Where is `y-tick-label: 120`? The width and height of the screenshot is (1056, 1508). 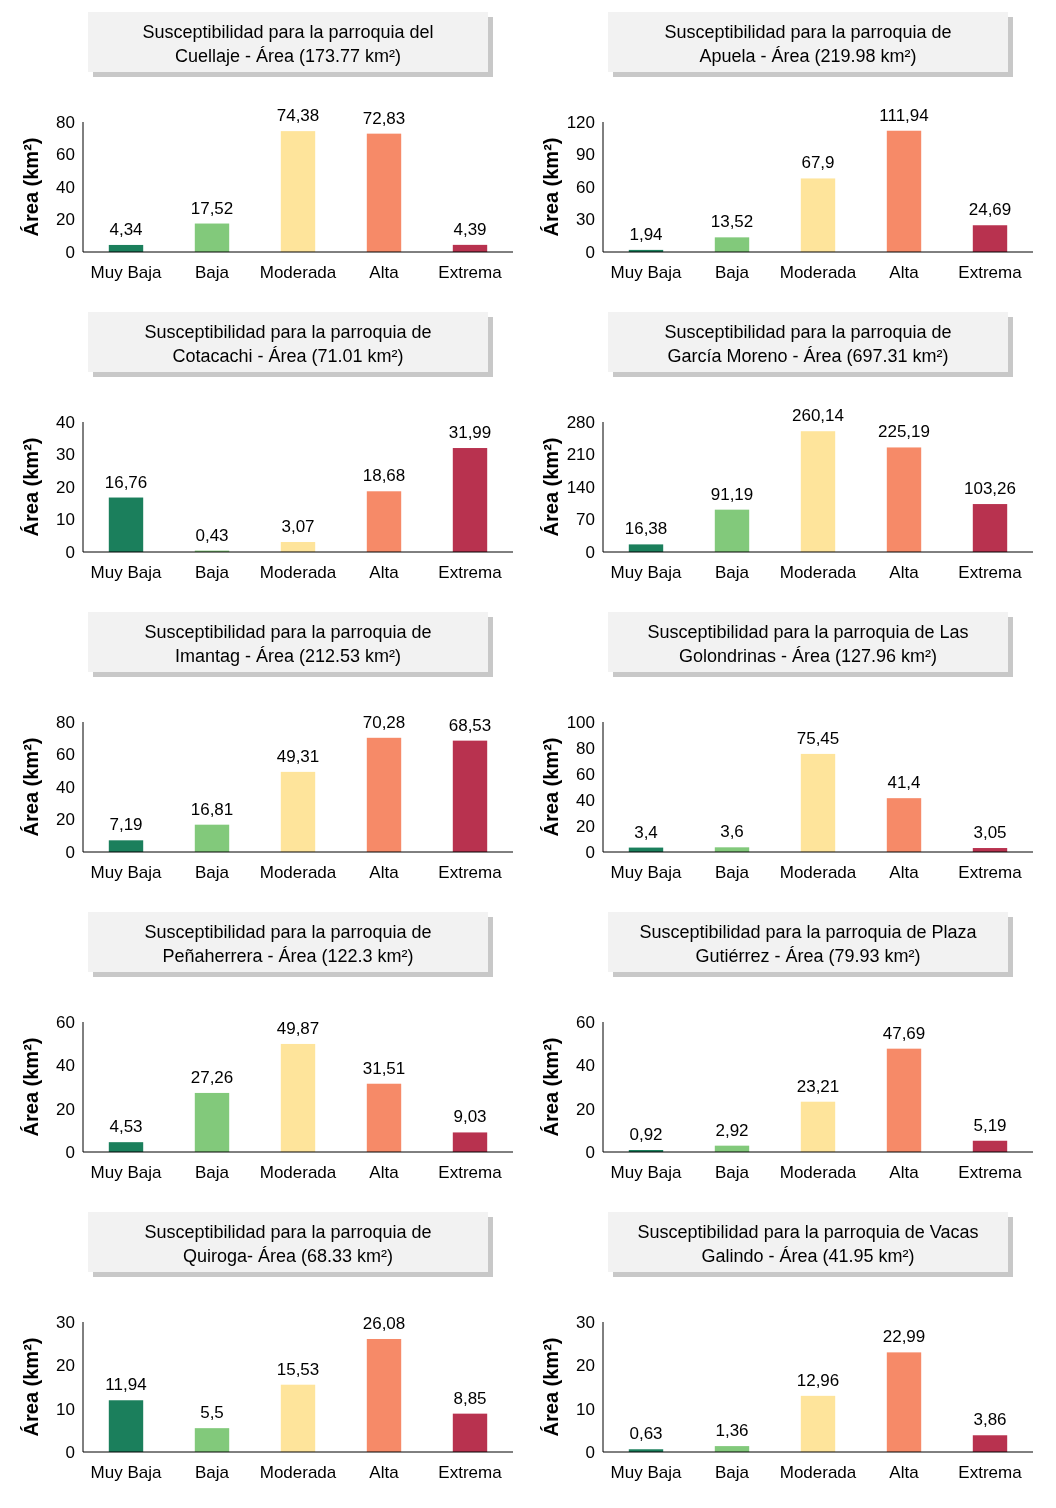
y-tick-label: 120 is located at coordinates (580, 122).